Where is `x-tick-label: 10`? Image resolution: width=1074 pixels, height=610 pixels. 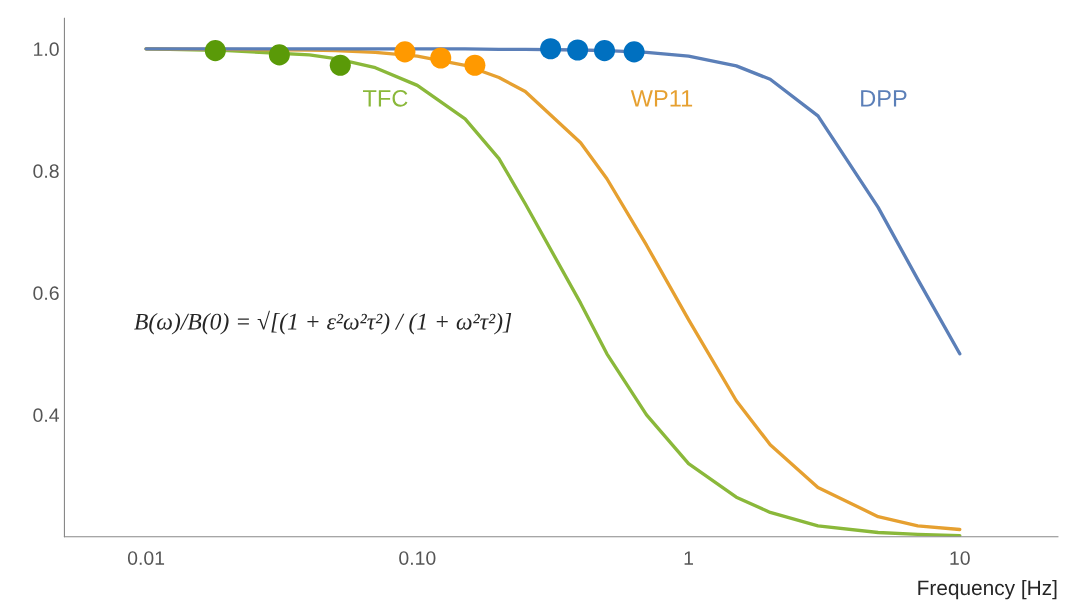
x-tick-label: 10 is located at coordinates (960, 558).